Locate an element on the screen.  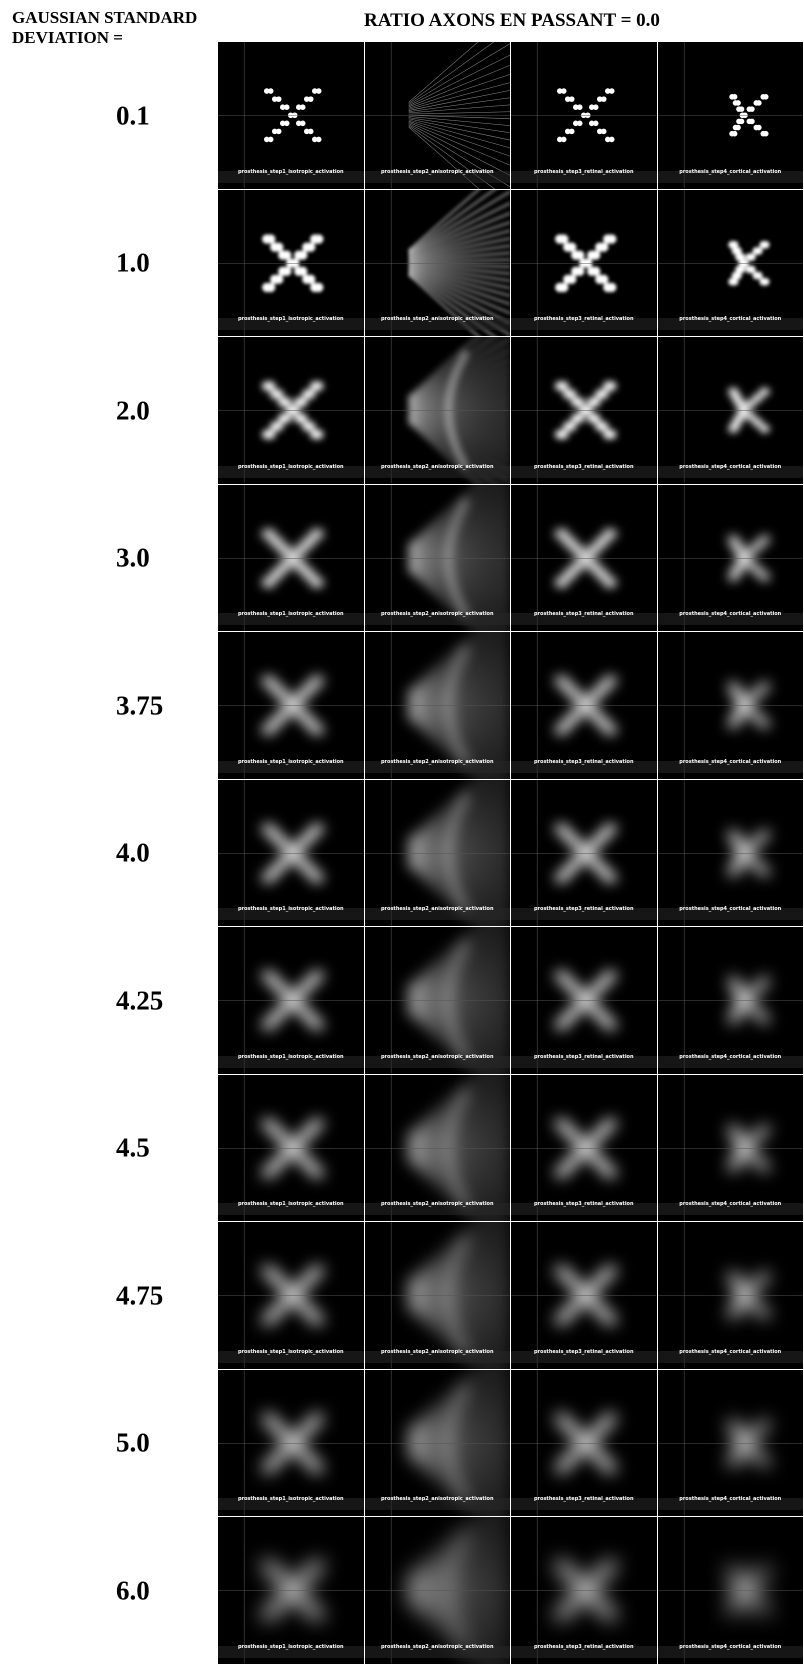
sigma-value-label: 3.75 is located at coordinates (139, 705).